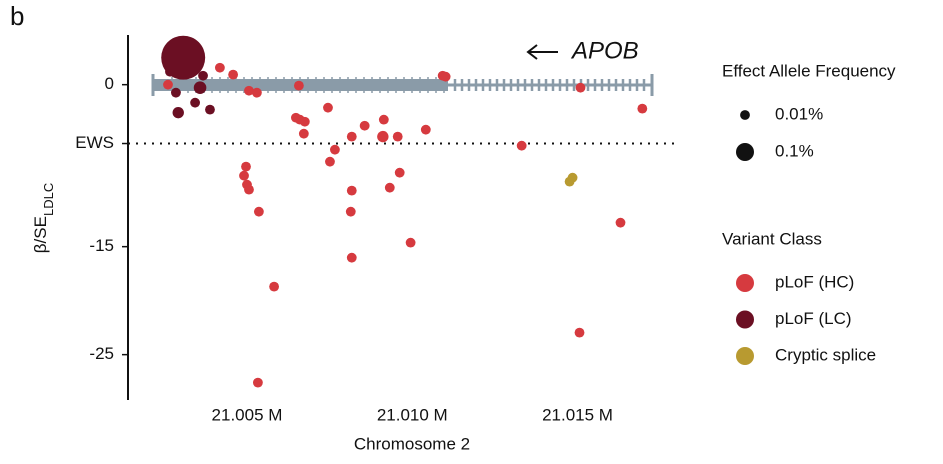 The width and height of the screenshot is (943, 464). Describe the element at coordinates (247, 414) in the screenshot. I see `x-tick-label: 21.005 M` at that location.